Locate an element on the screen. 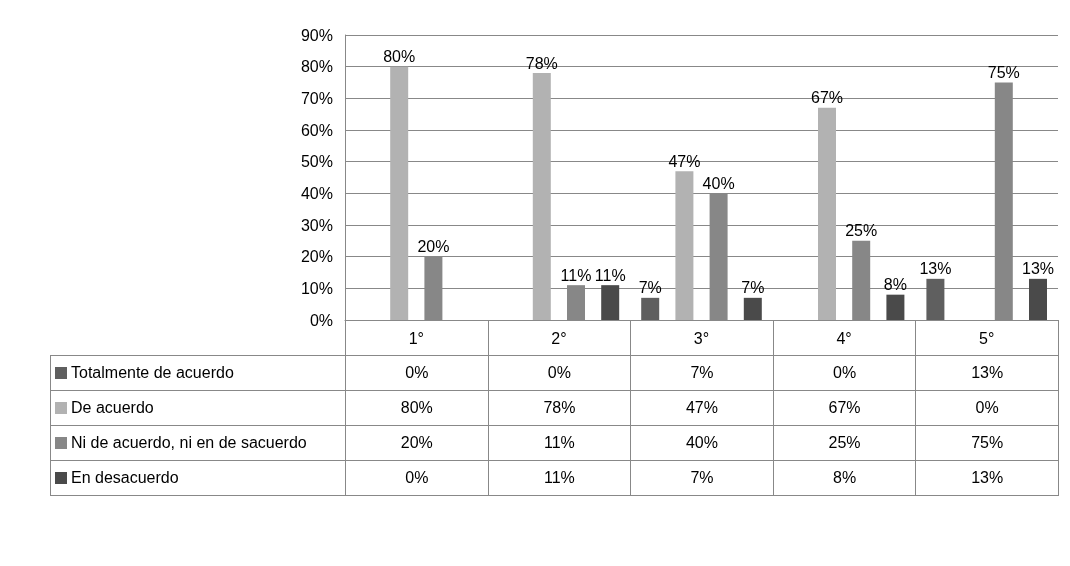 The width and height of the screenshot is (1070, 566). text: 78% is located at coordinates (541, 63).